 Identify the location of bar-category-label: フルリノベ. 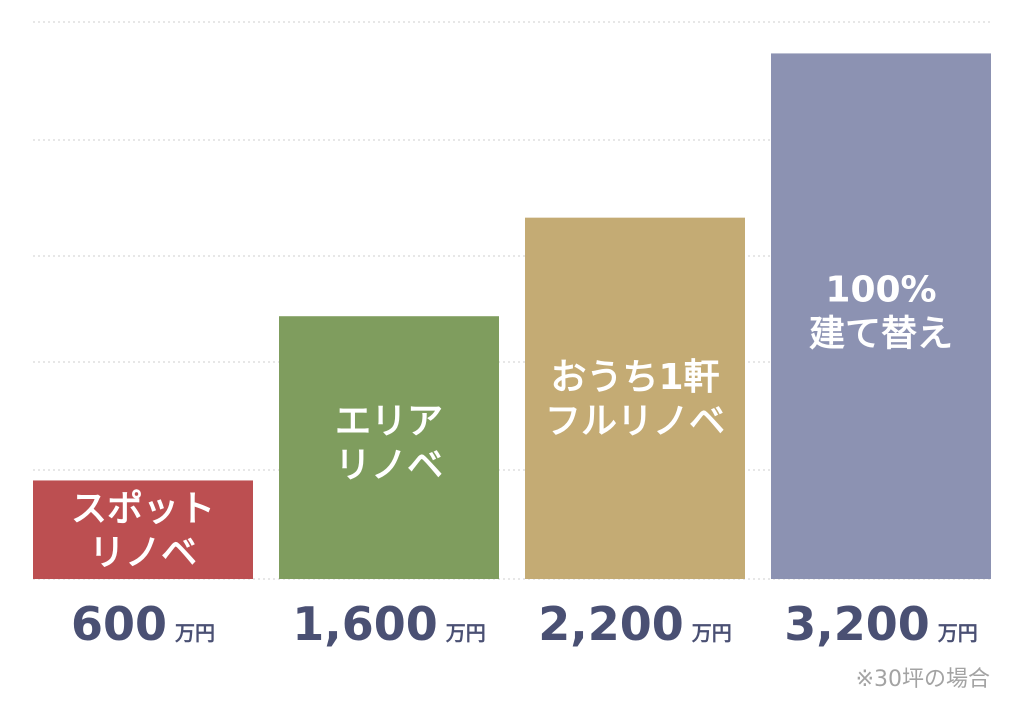
(635, 421).